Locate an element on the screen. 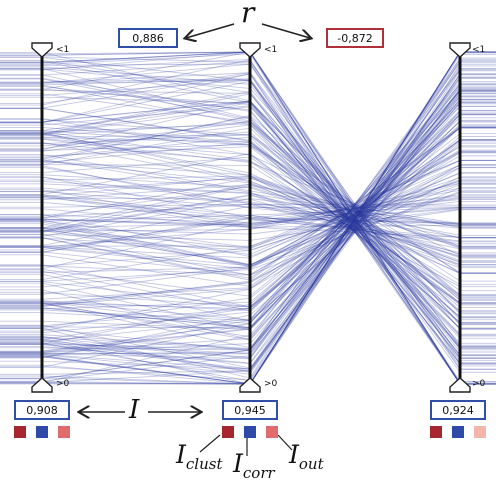  r-symbol: r is located at coordinates (248, 14).